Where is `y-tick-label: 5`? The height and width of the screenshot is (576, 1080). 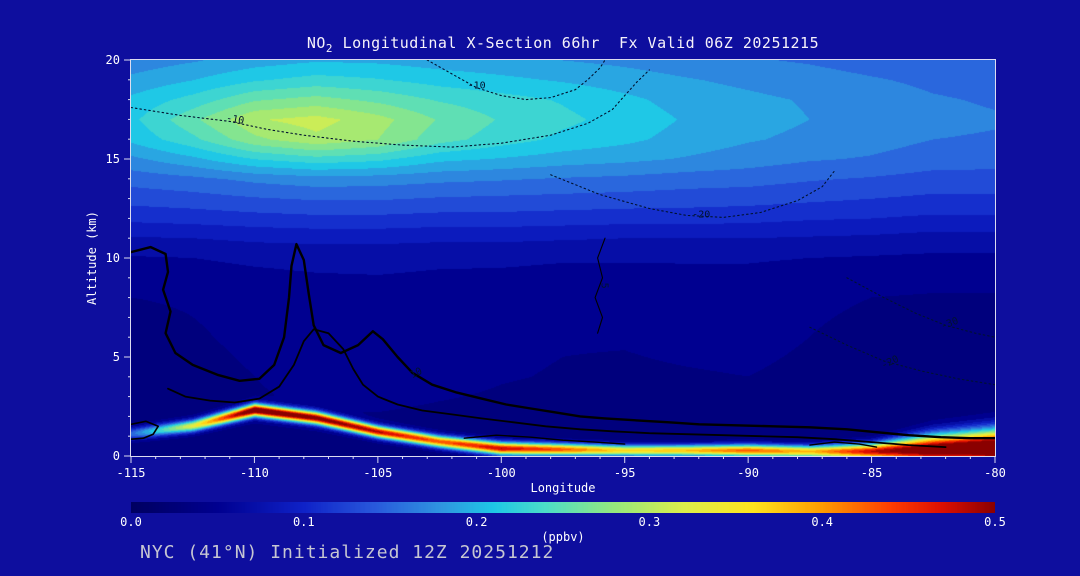
y-tick-label: 5 is located at coordinates (116, 357).